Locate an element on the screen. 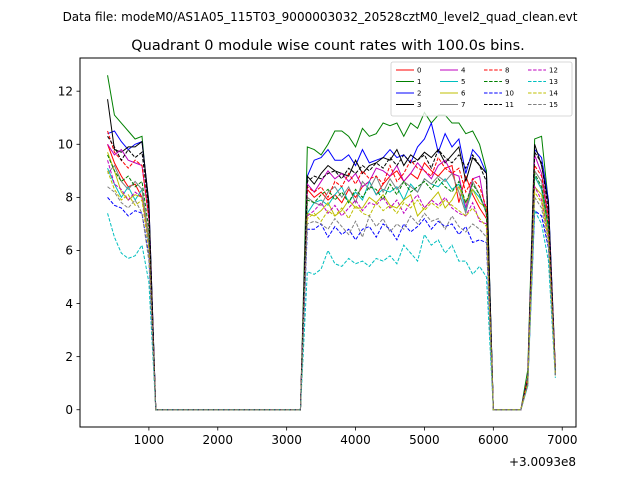  x-axis: 1000 2000 3000 4000 5000 6000 7000 is located at coordinates (356, 437).